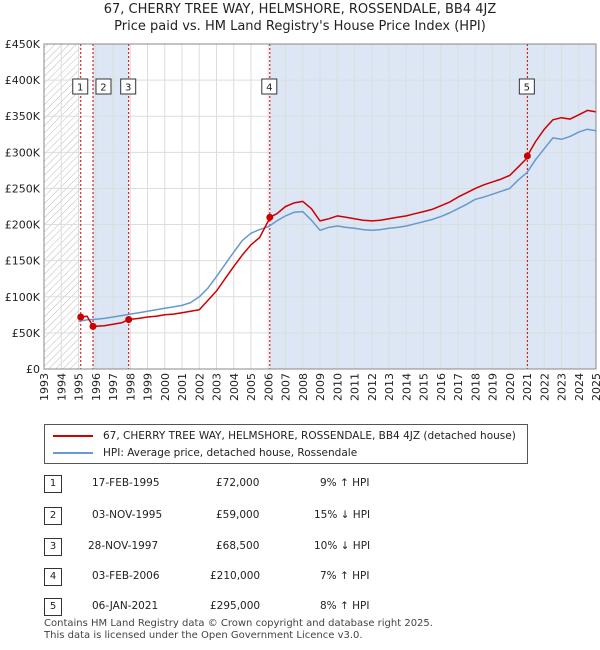 This screenshot has width=600, height=650. I want to click on sale-label: 4, so click(269, 88).